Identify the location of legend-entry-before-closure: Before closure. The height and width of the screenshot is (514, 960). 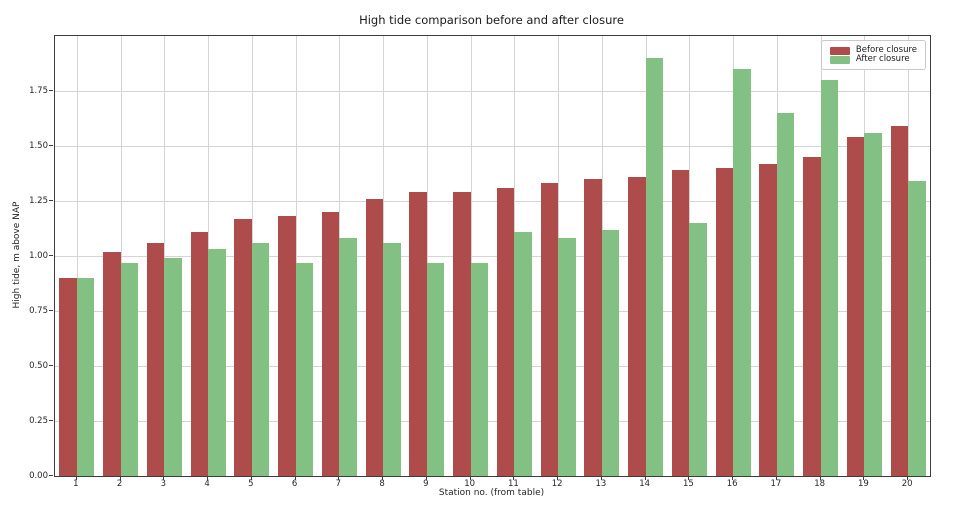
(873, 50).